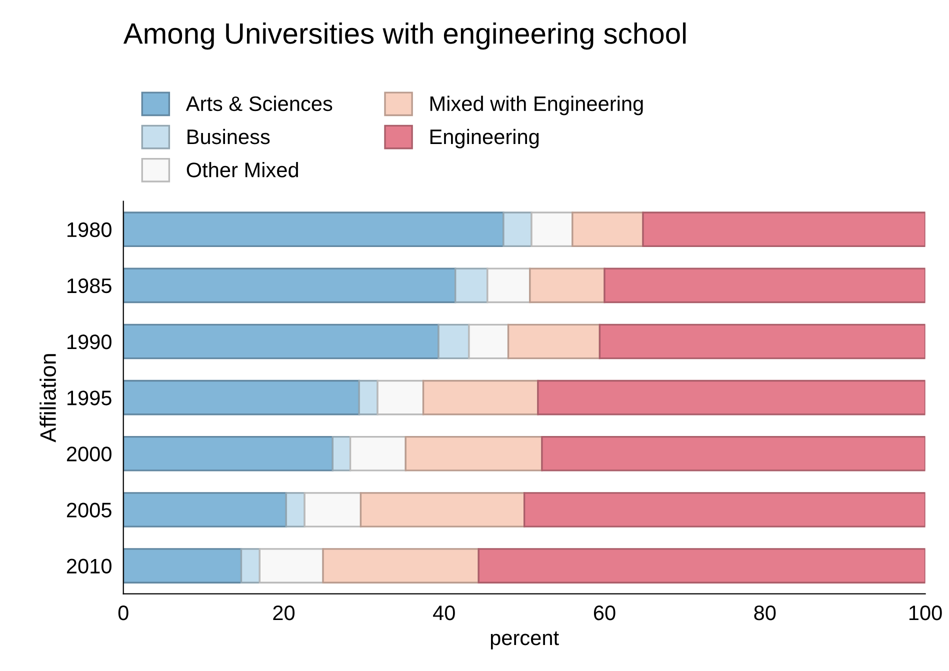  Describe the element at coordinates (89, 566) in the screenshot. I see `y-tick-label: 2010` at that location.